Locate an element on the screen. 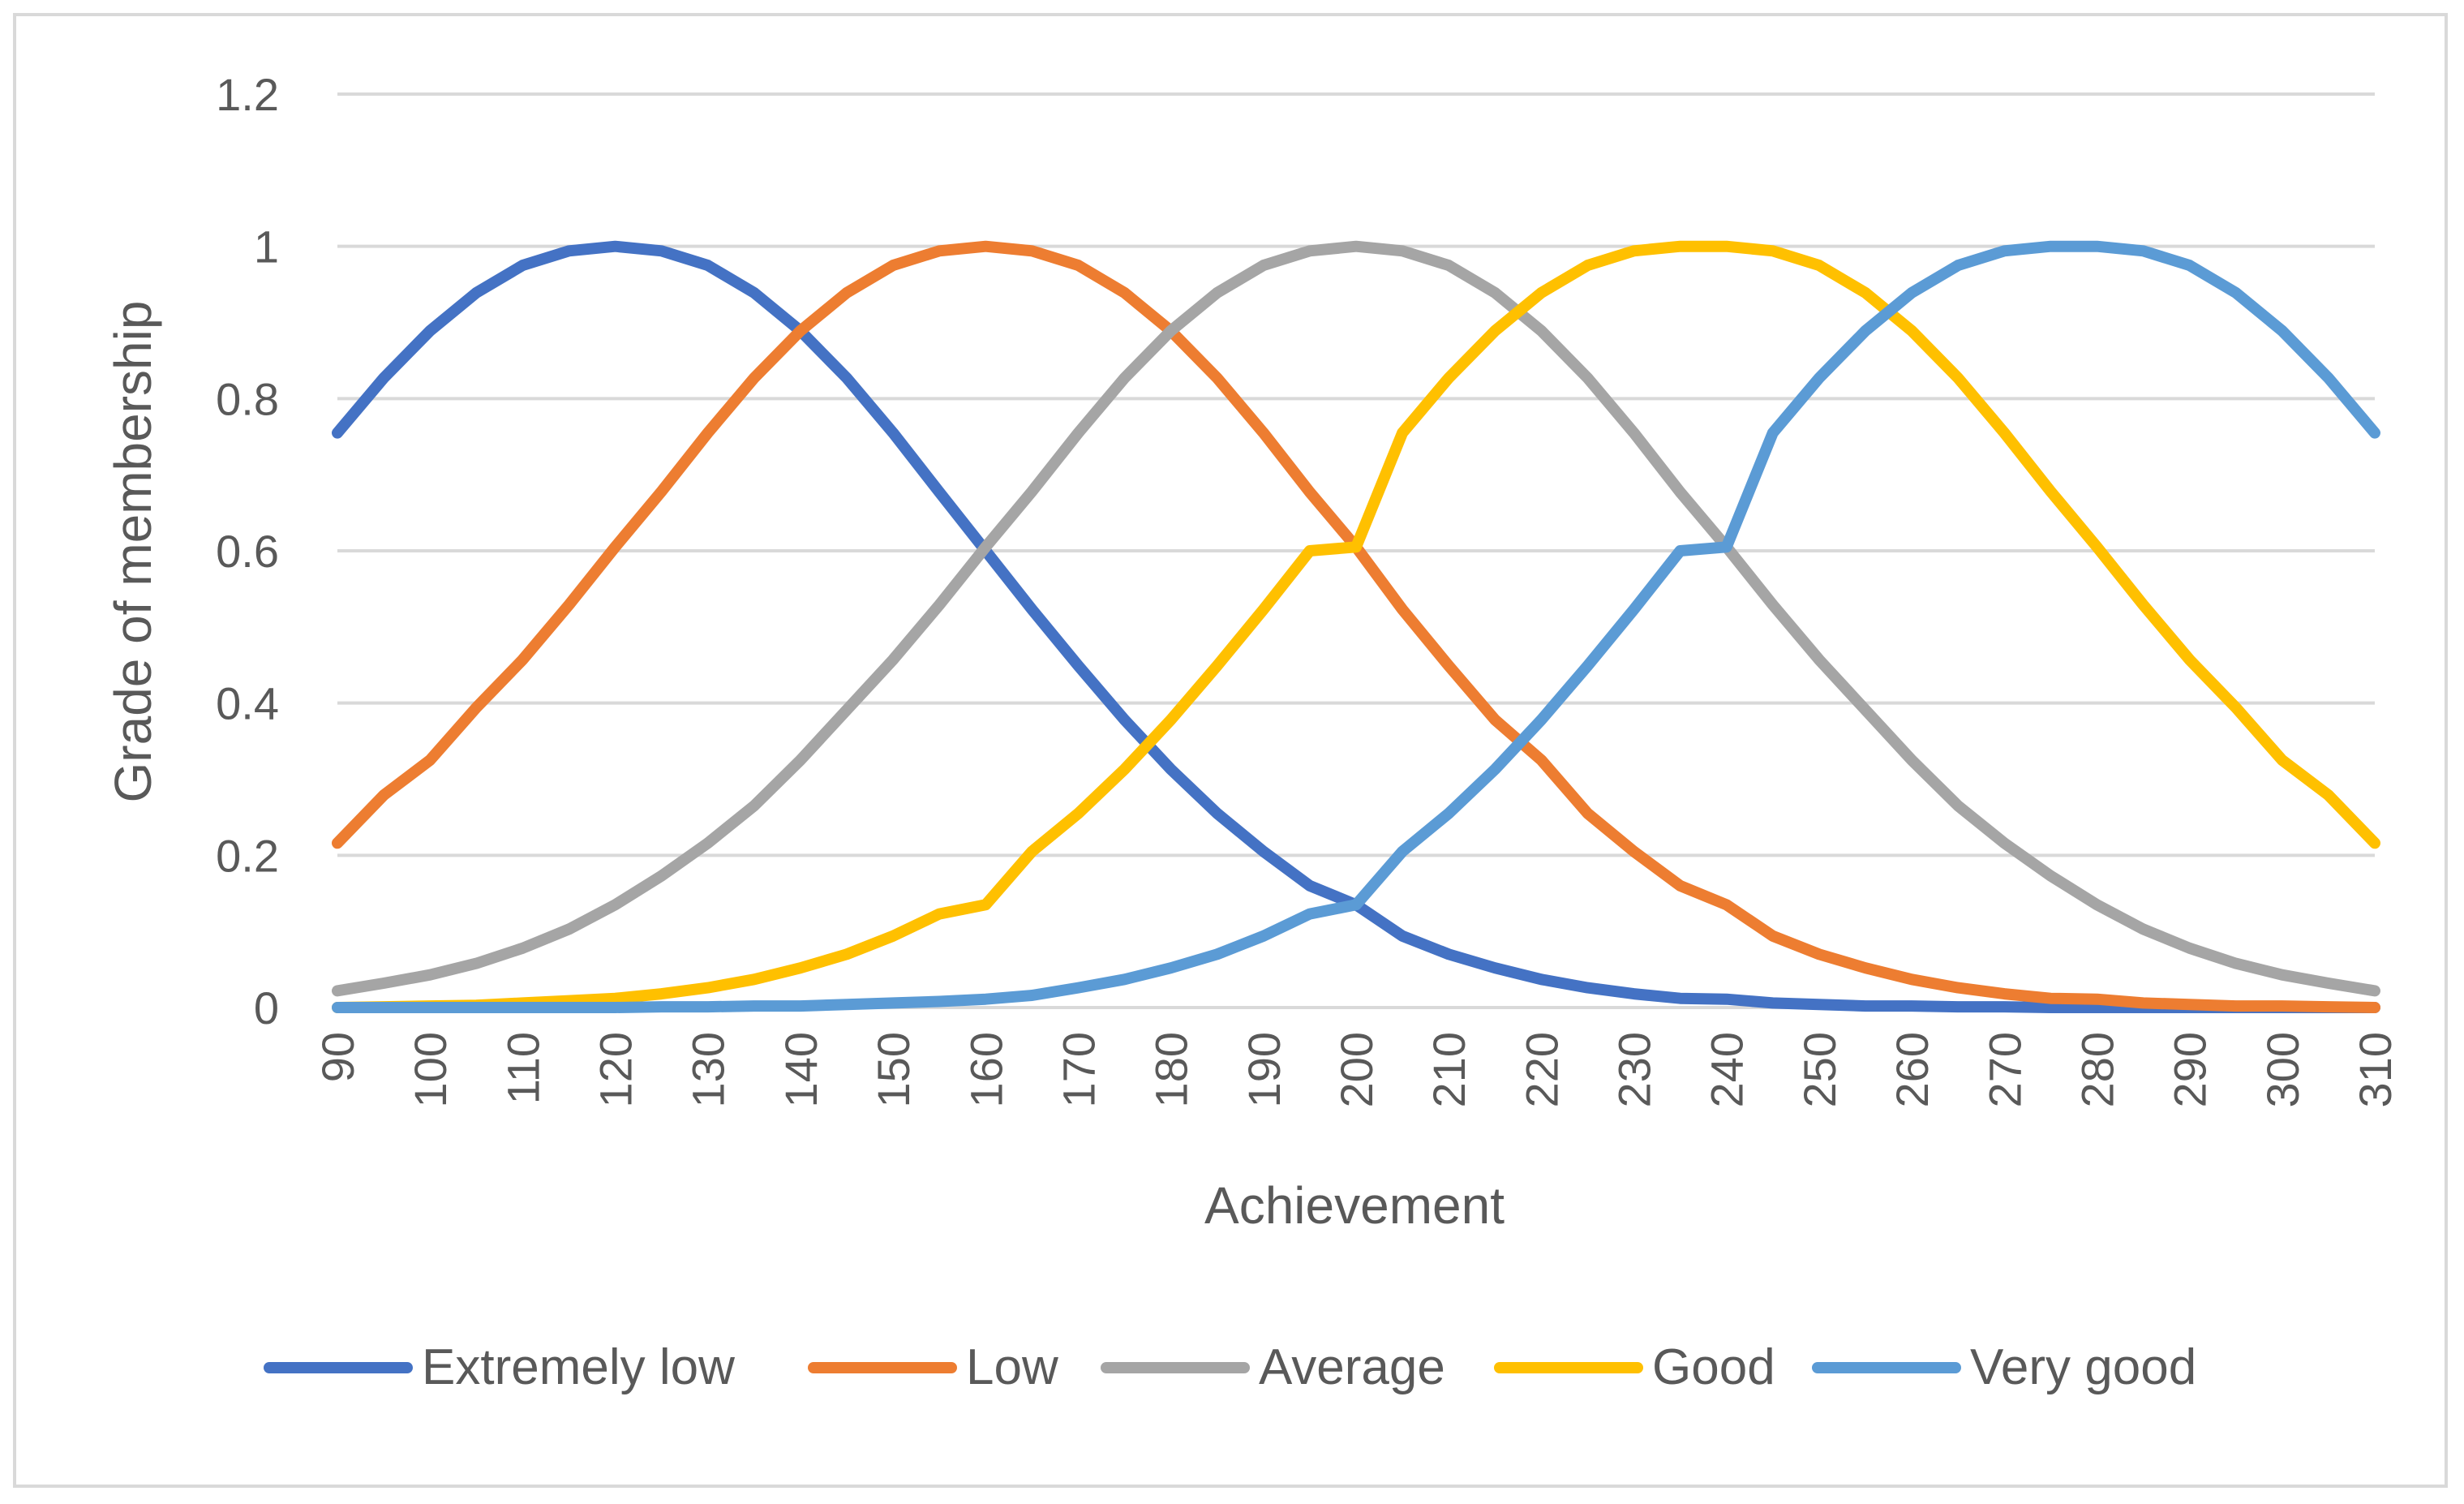 Image resolution: width=2464 pixels, height=1504 pixels. legend-label: Very good is located at coordinates (2083, 1367).